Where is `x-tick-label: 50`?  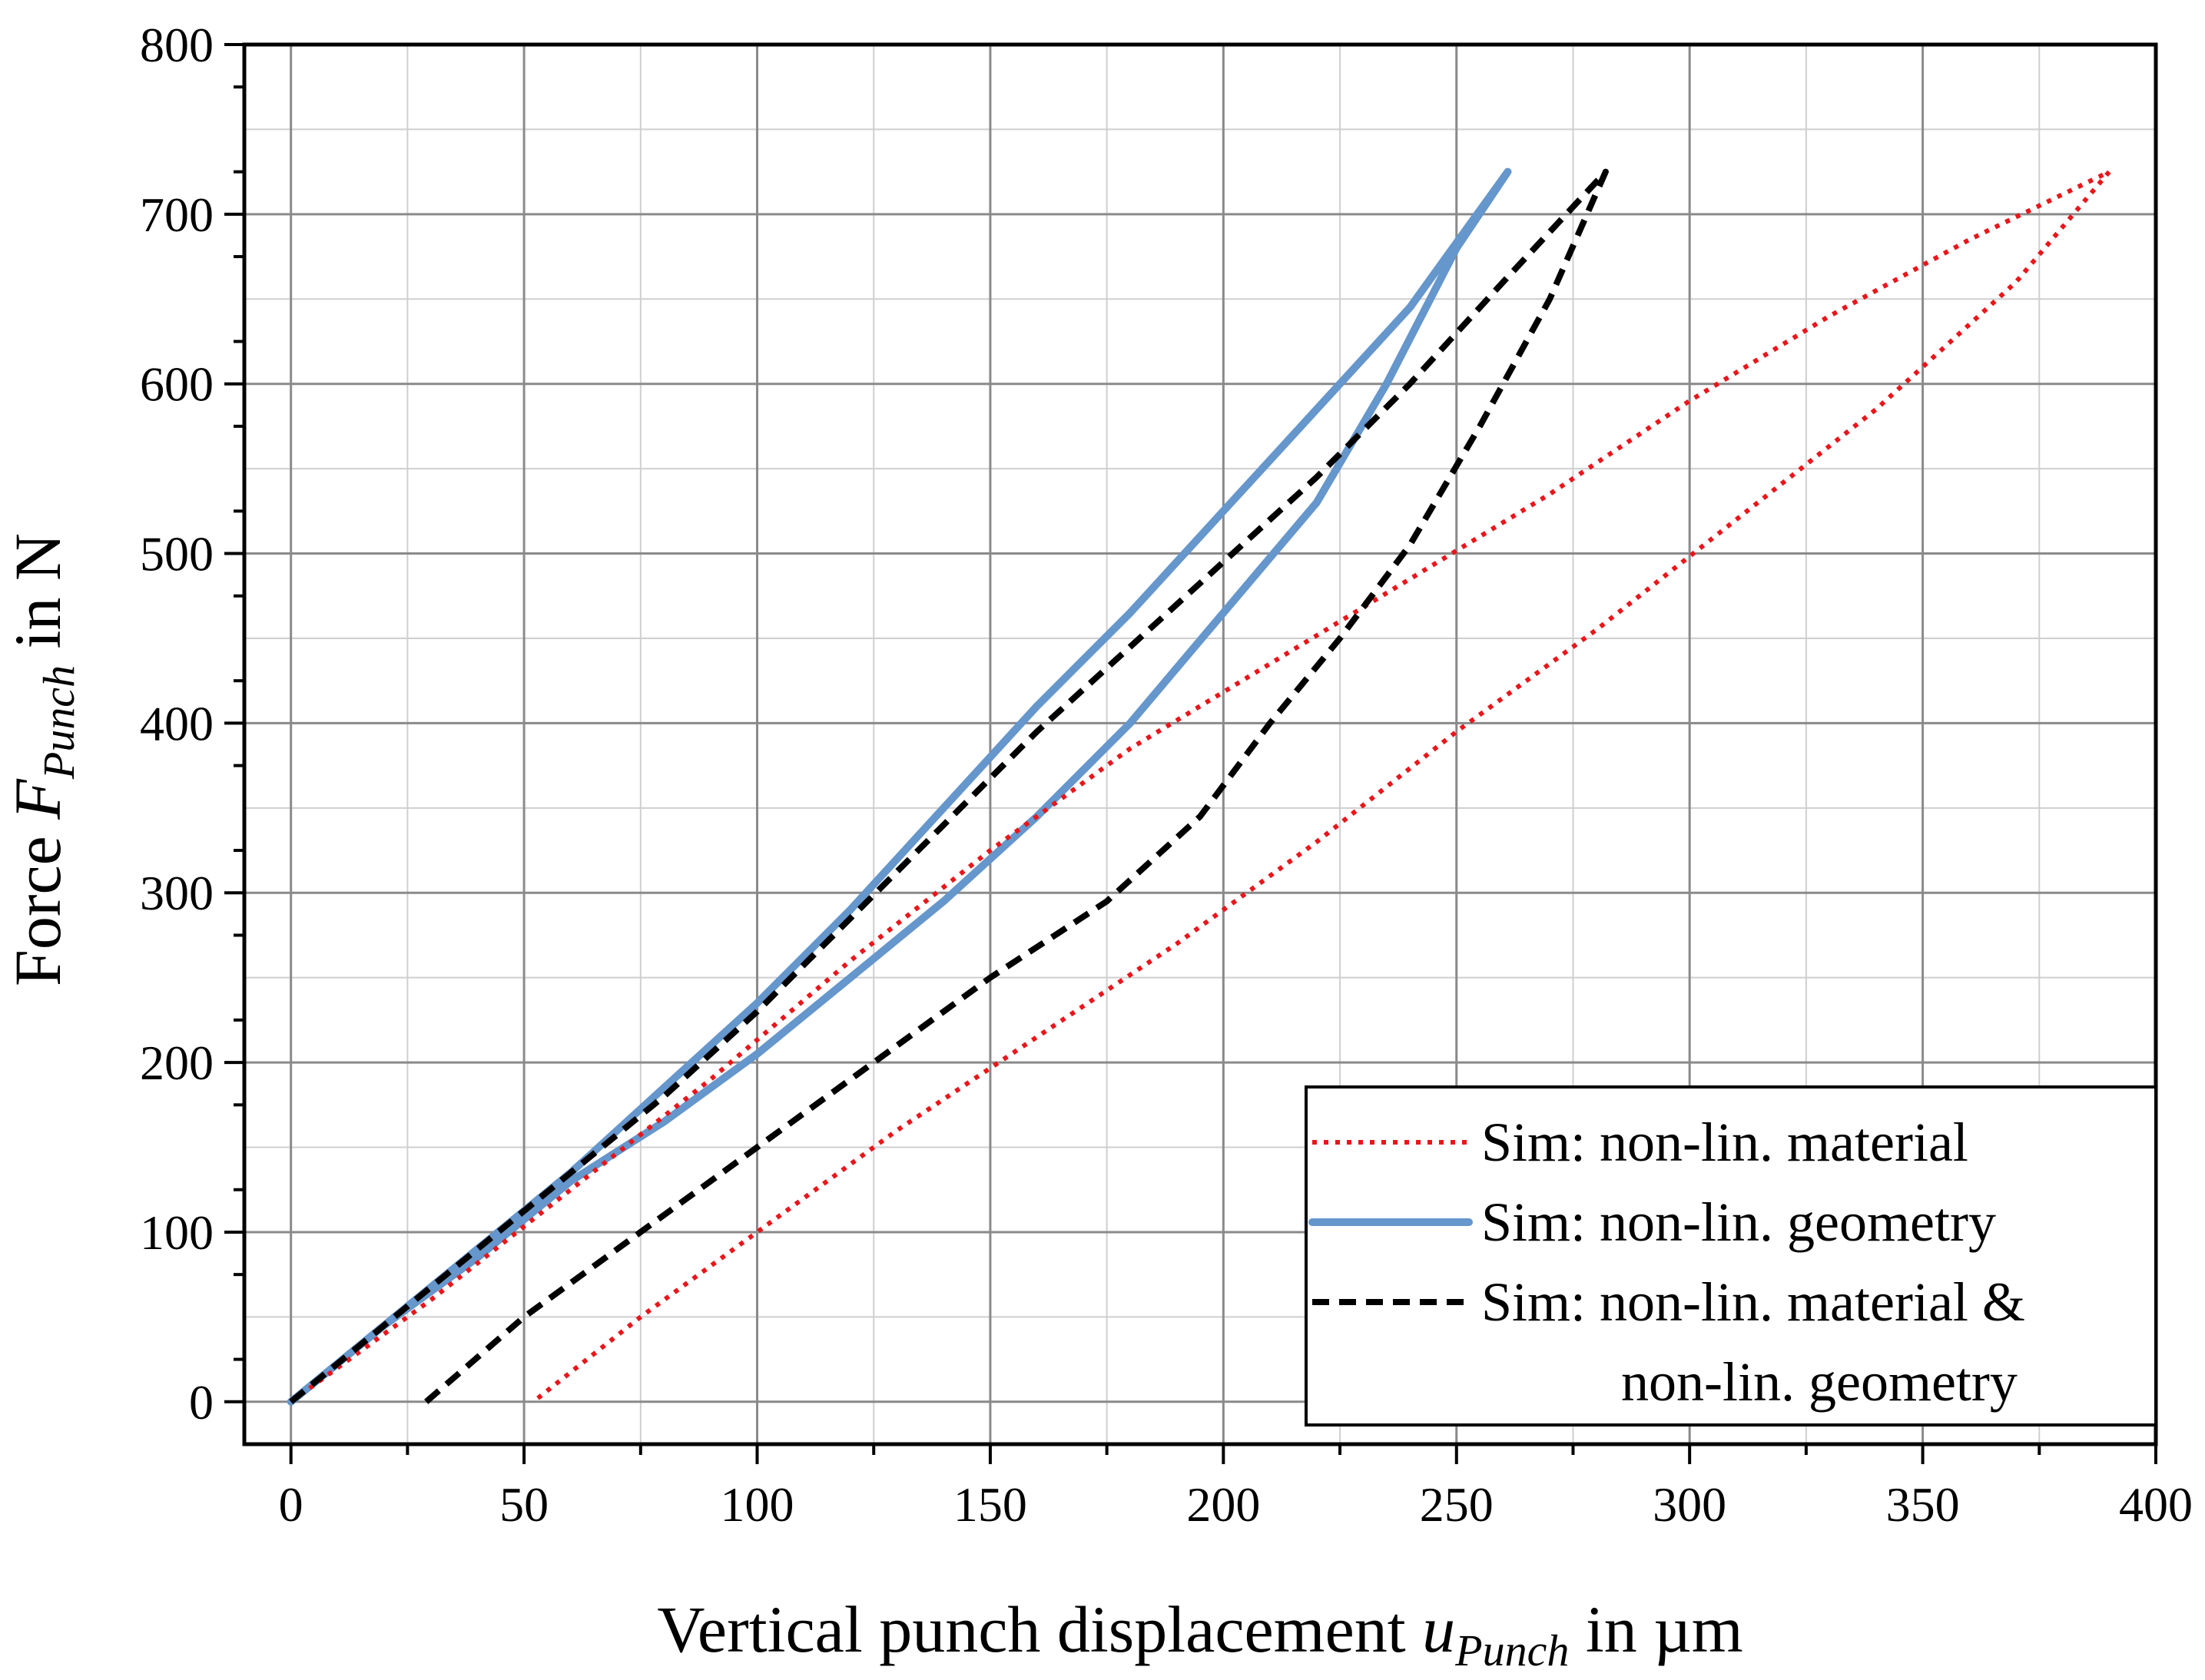
x-tick-label: 50 is located at coordinates (524, 1504).